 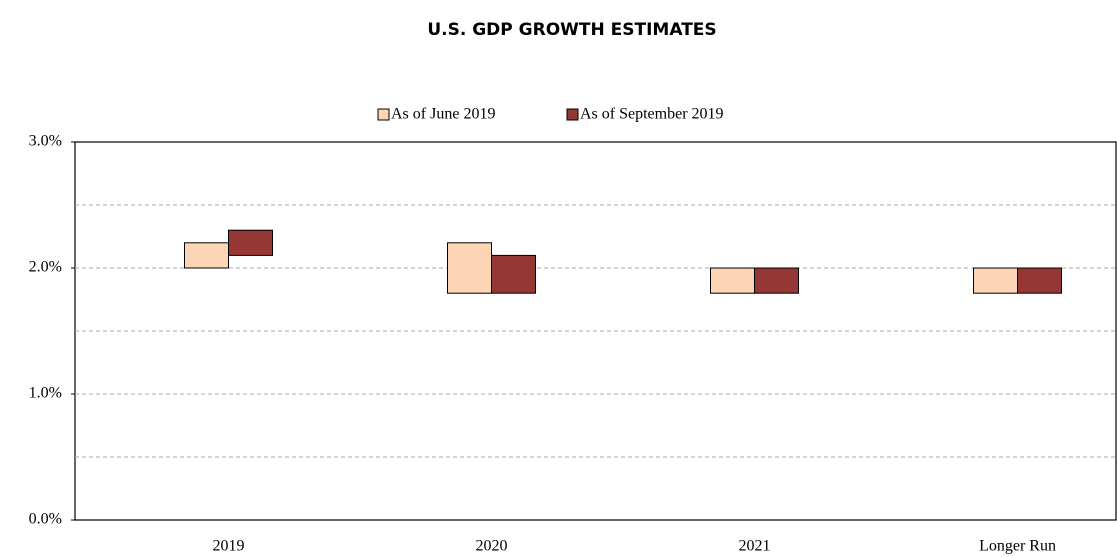 I want to click on y-tick-label: 2.0%, so click(x=45, y=267).